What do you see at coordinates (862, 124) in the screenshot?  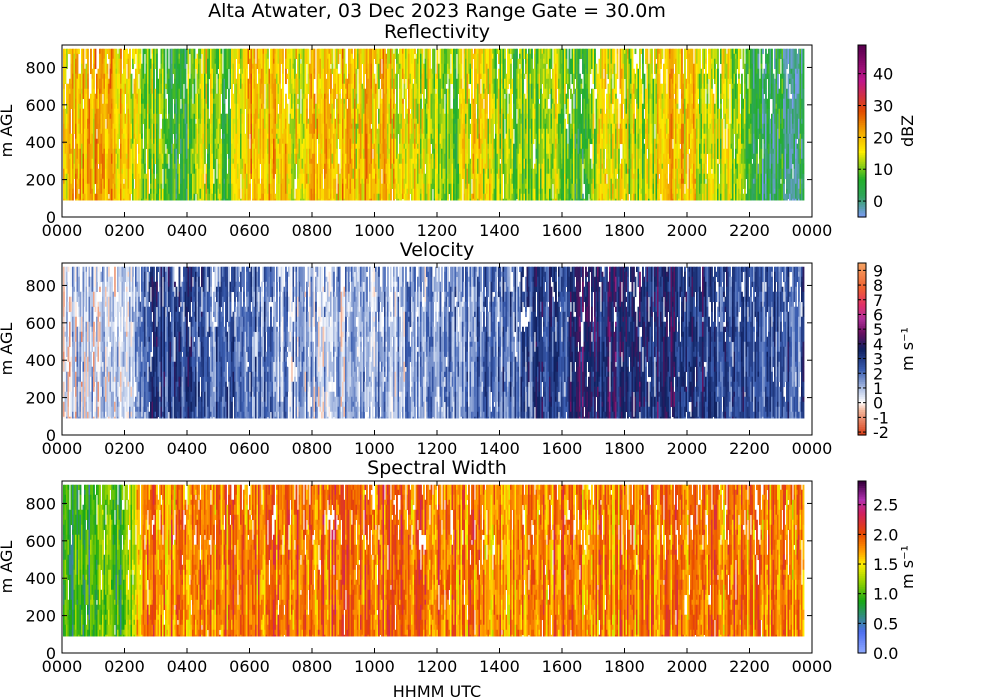 I see `reflectivity-colorbar-segment` at bounding box center [862, 124].